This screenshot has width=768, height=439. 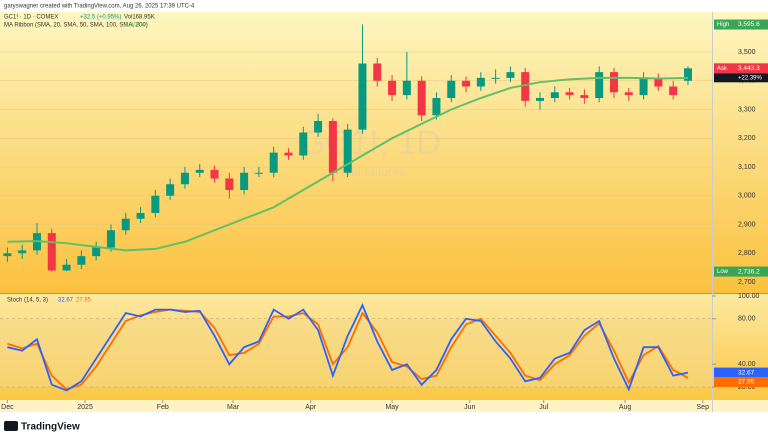 I want to click on marker-box, so click(x=741, y=24).